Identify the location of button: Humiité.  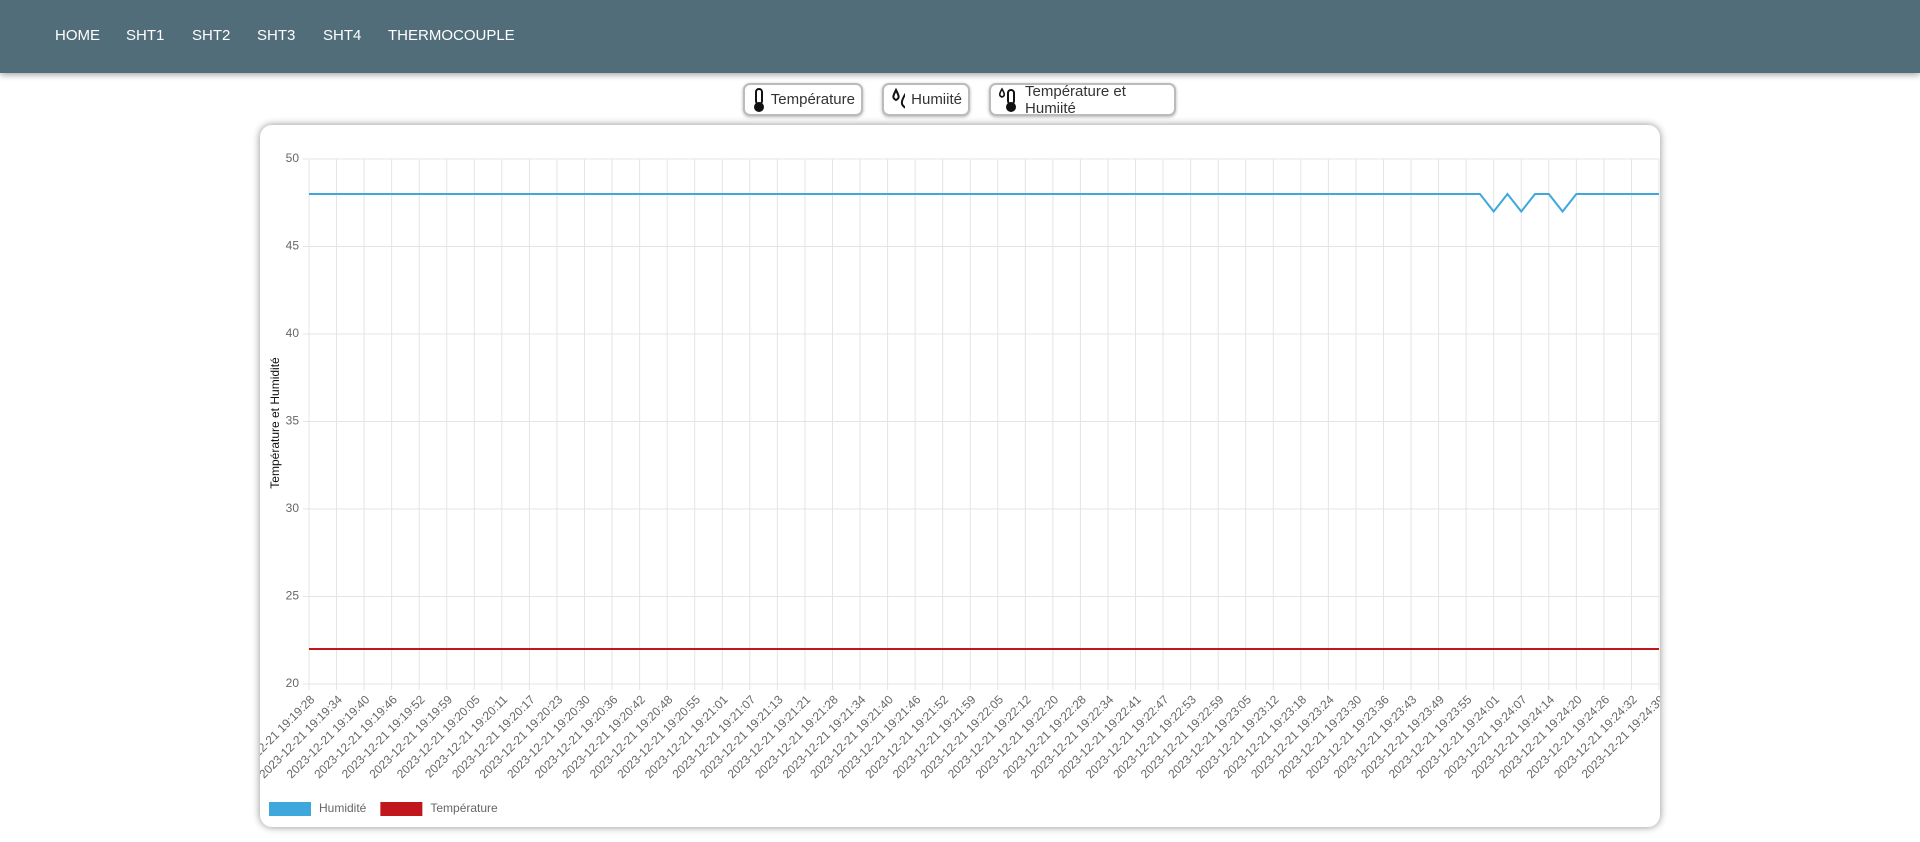
(926, 99).